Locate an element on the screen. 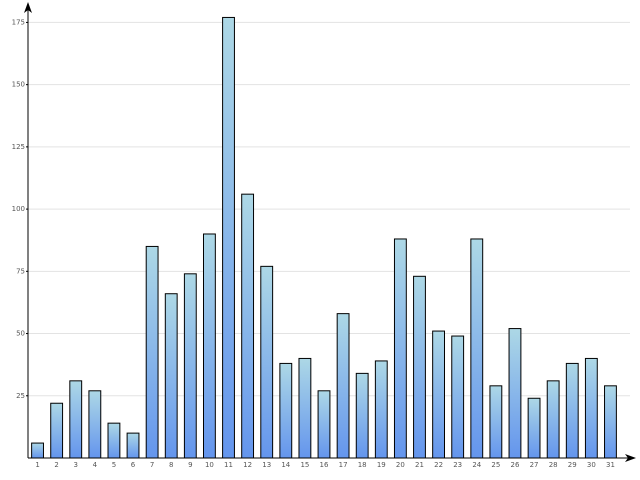 This screenshot has height=480, width=640. y-axis-arrow is located at coordinates (28, 7).